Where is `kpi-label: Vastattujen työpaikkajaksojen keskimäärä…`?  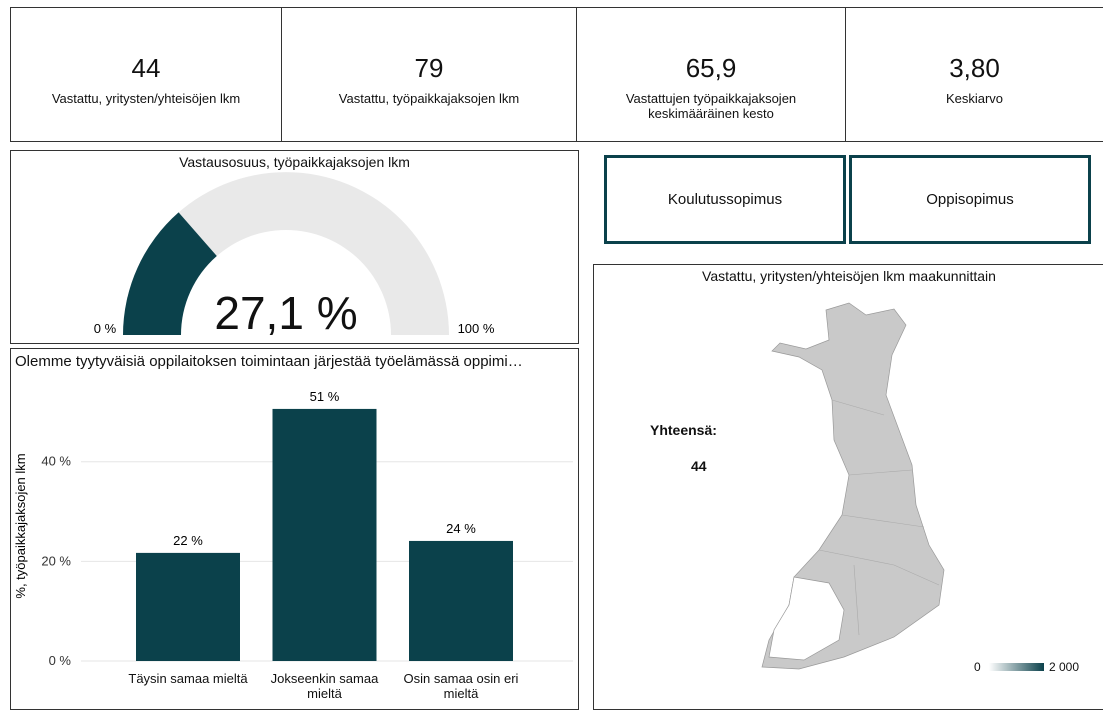 kpi-label: Vastattujen työpaikkajaksojen keskimäärä… is located at coordinates (711, 106).